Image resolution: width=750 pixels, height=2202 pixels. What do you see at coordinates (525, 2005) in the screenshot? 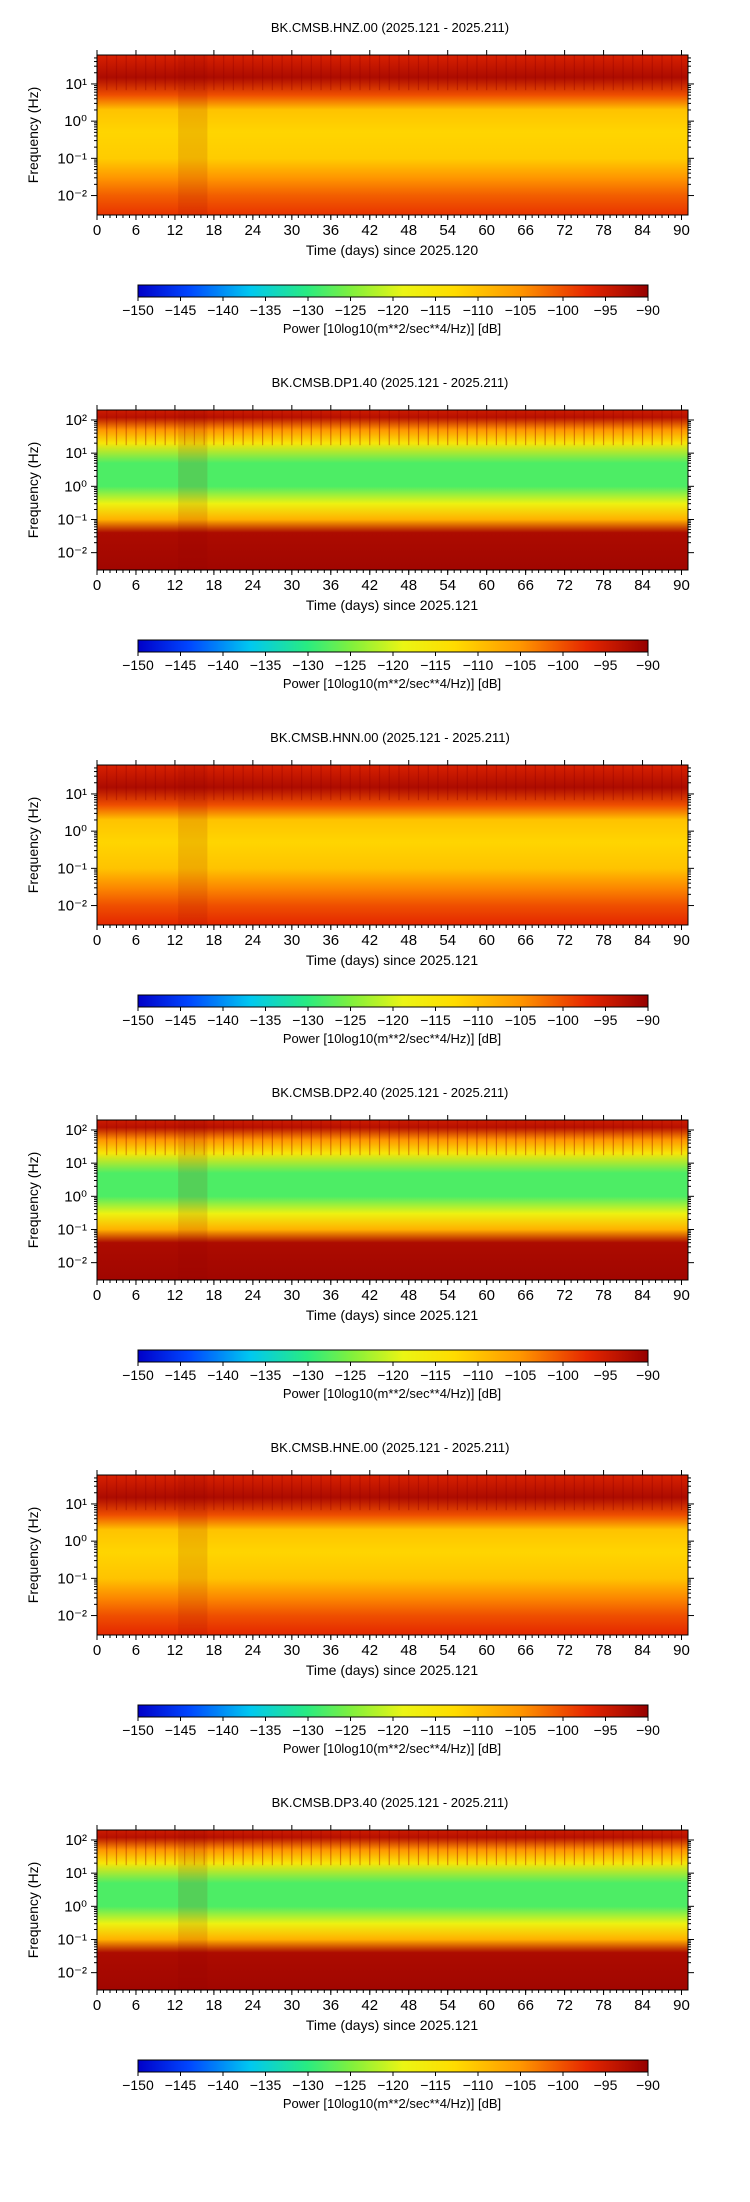
I see `x-tick-label: 66` at bounding box center [525, 2005].